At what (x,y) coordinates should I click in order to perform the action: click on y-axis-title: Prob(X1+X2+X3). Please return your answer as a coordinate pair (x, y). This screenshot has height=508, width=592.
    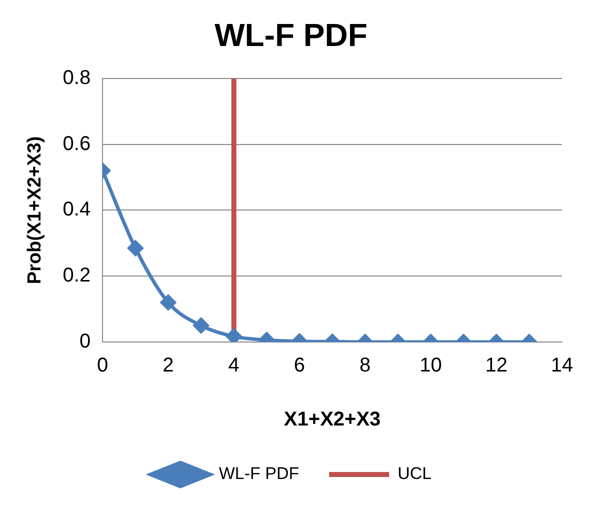
    Looking at the image, I should click on (35, 210).